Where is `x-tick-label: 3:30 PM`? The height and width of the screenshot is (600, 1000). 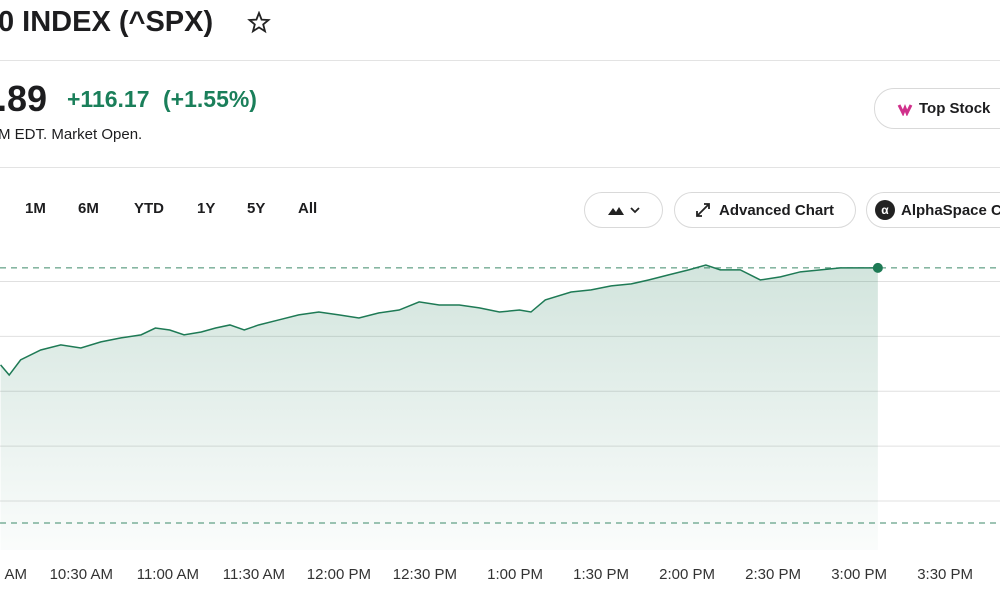 x-tick-label: 3:30 PM is located at coordinates (945, 574).